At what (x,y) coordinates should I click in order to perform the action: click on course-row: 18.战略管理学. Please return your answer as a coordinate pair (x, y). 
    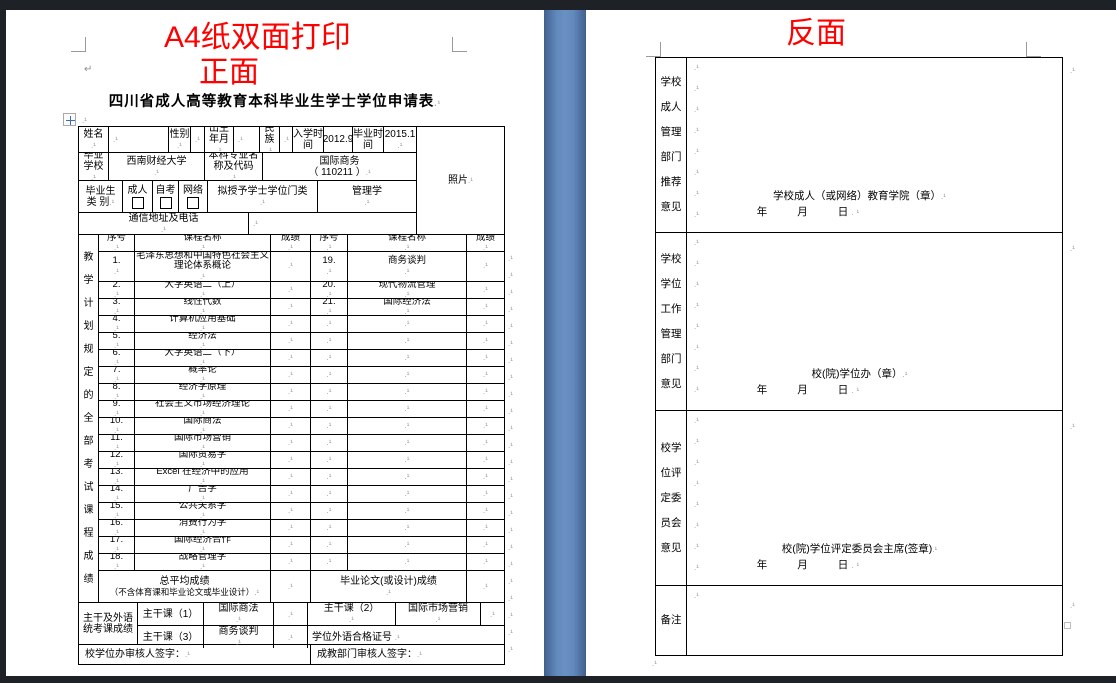
    Looking at the image, I should click on (301, 562).